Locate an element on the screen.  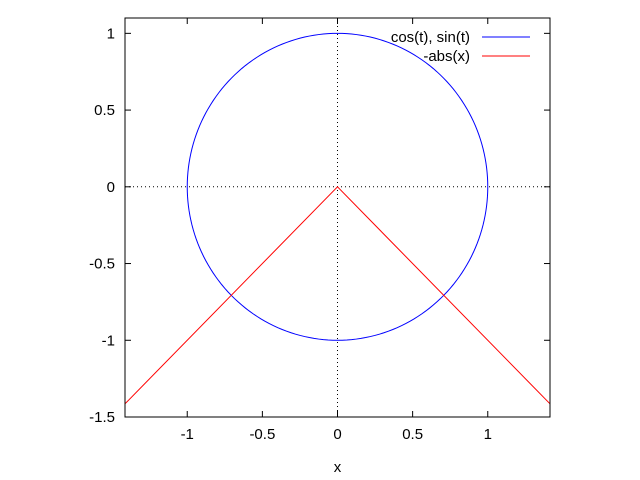
legend: cos(t), sin(t) -abs(x) is located at coordinates (460, 47).